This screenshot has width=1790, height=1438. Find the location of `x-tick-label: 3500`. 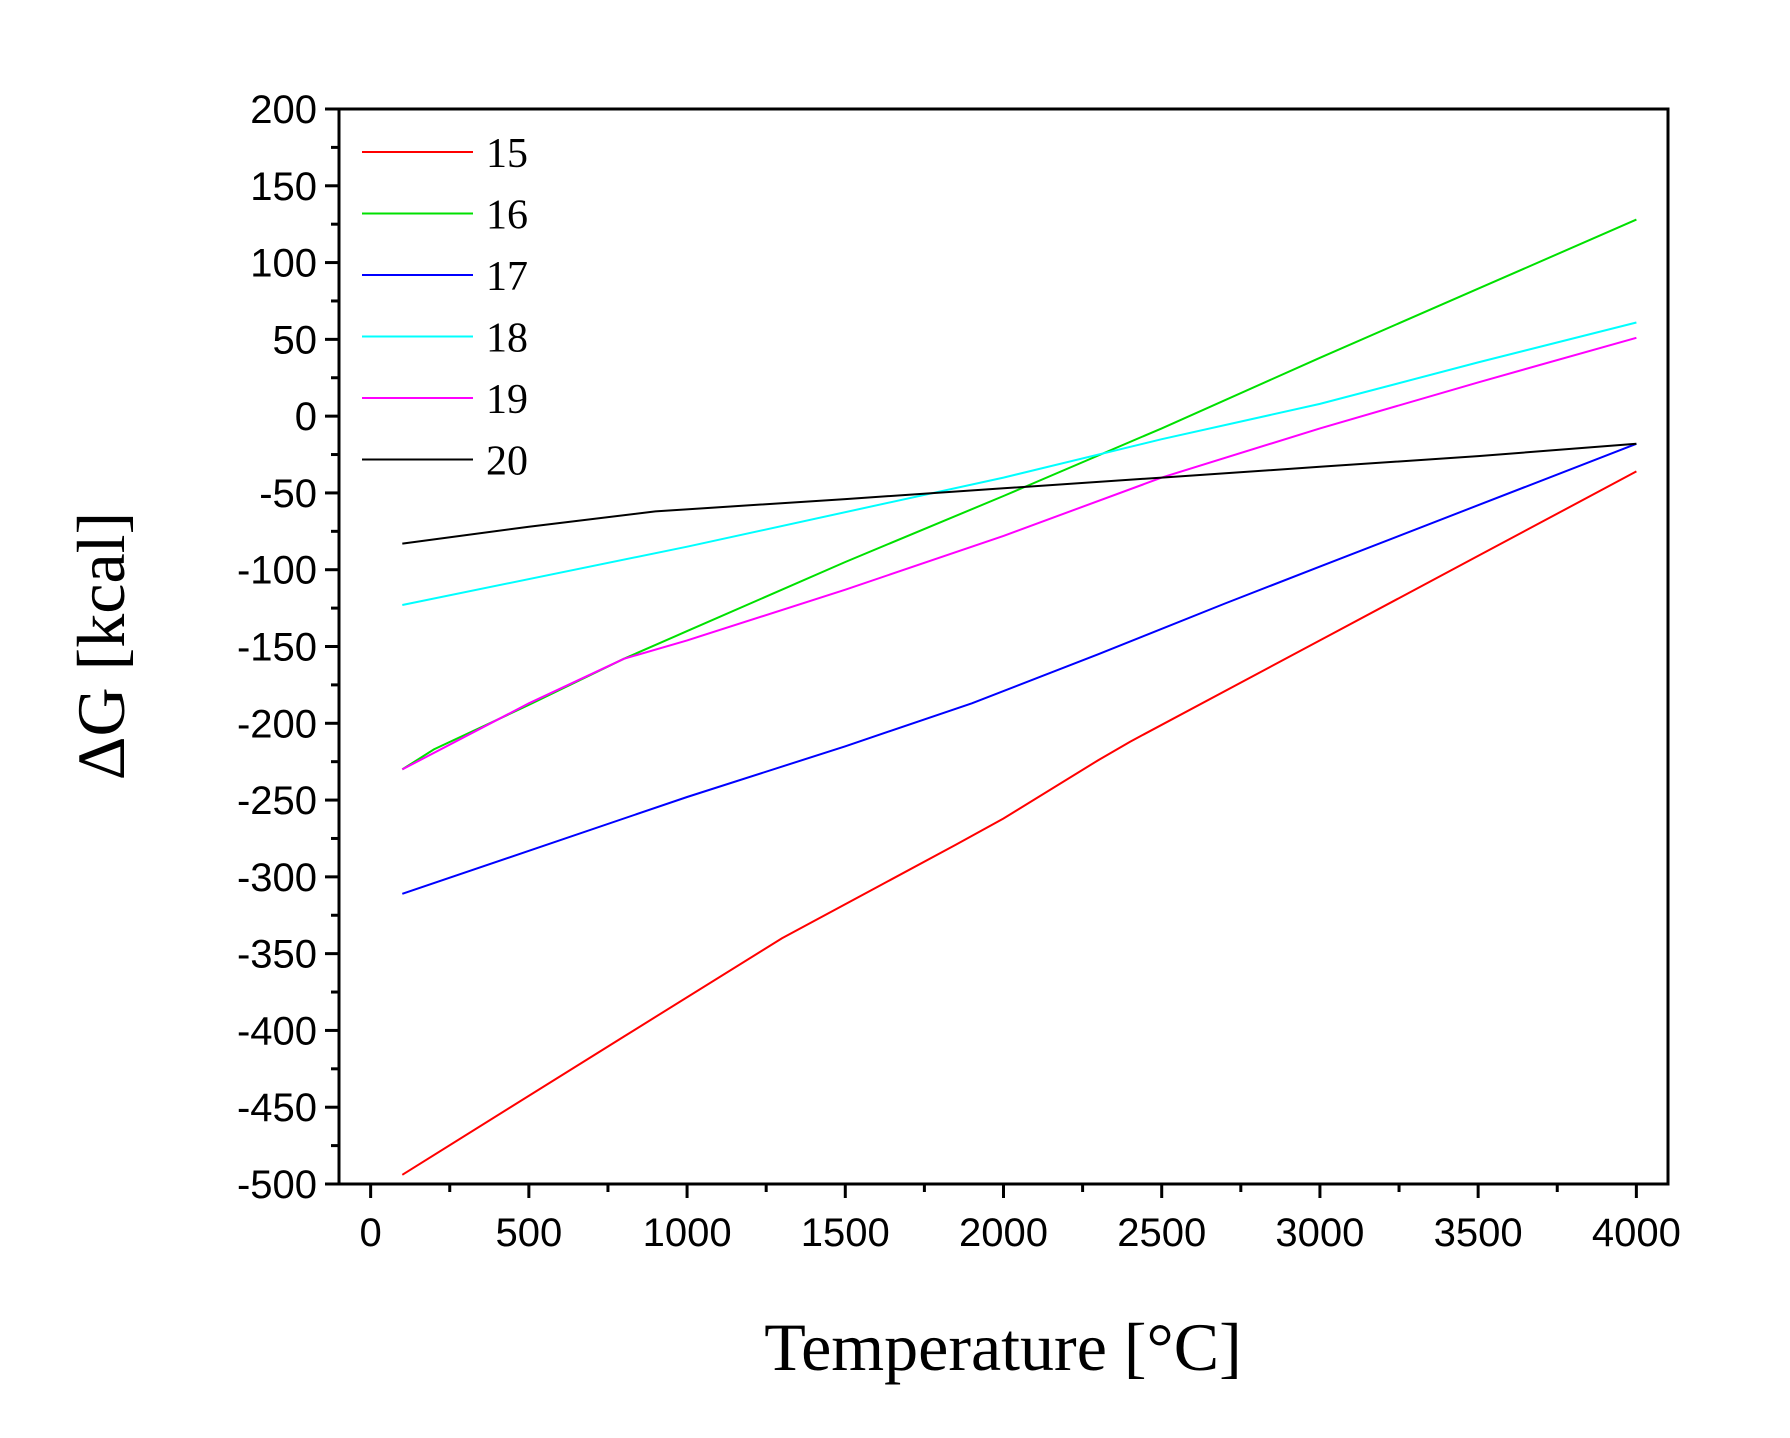

x-tick-label: 3500 is located at coordinates (1478, 1233).